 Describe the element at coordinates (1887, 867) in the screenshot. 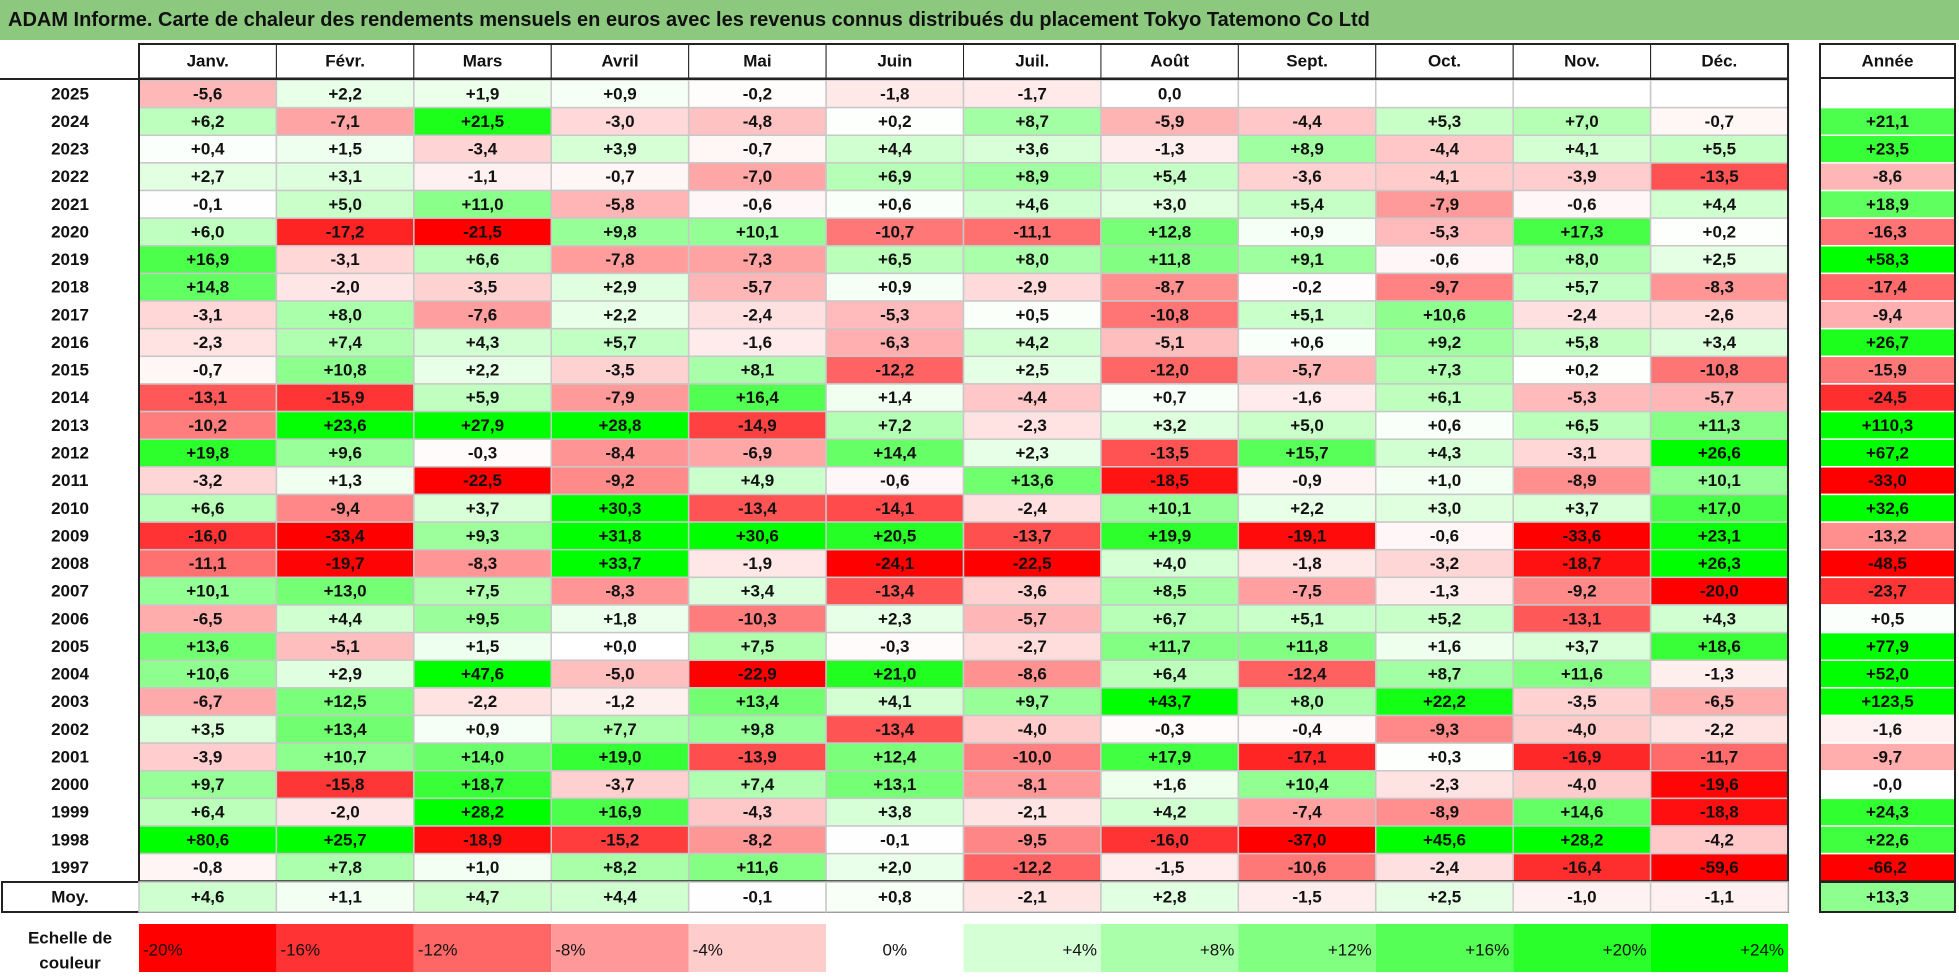

I see `annual-cell-value: -66,2` at that location.